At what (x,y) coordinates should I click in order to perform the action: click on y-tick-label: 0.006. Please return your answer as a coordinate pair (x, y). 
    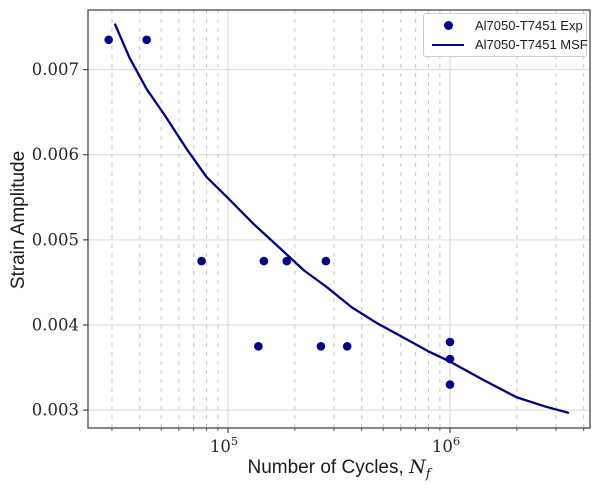
    Looking at the image, I should click on (55, 154).